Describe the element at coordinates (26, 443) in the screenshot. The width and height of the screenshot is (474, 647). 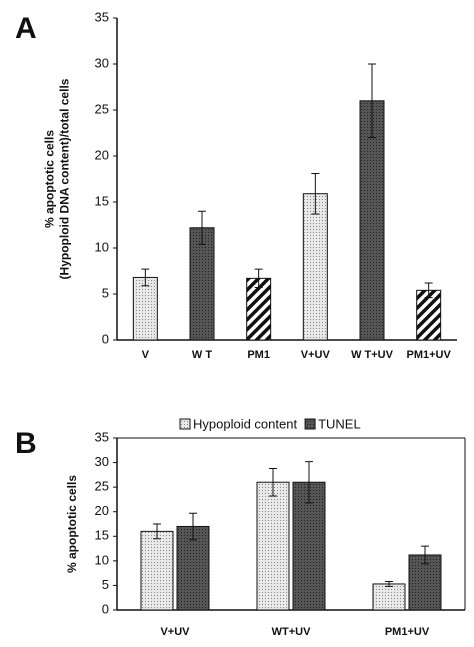
I see `panel-label: B` at that location.